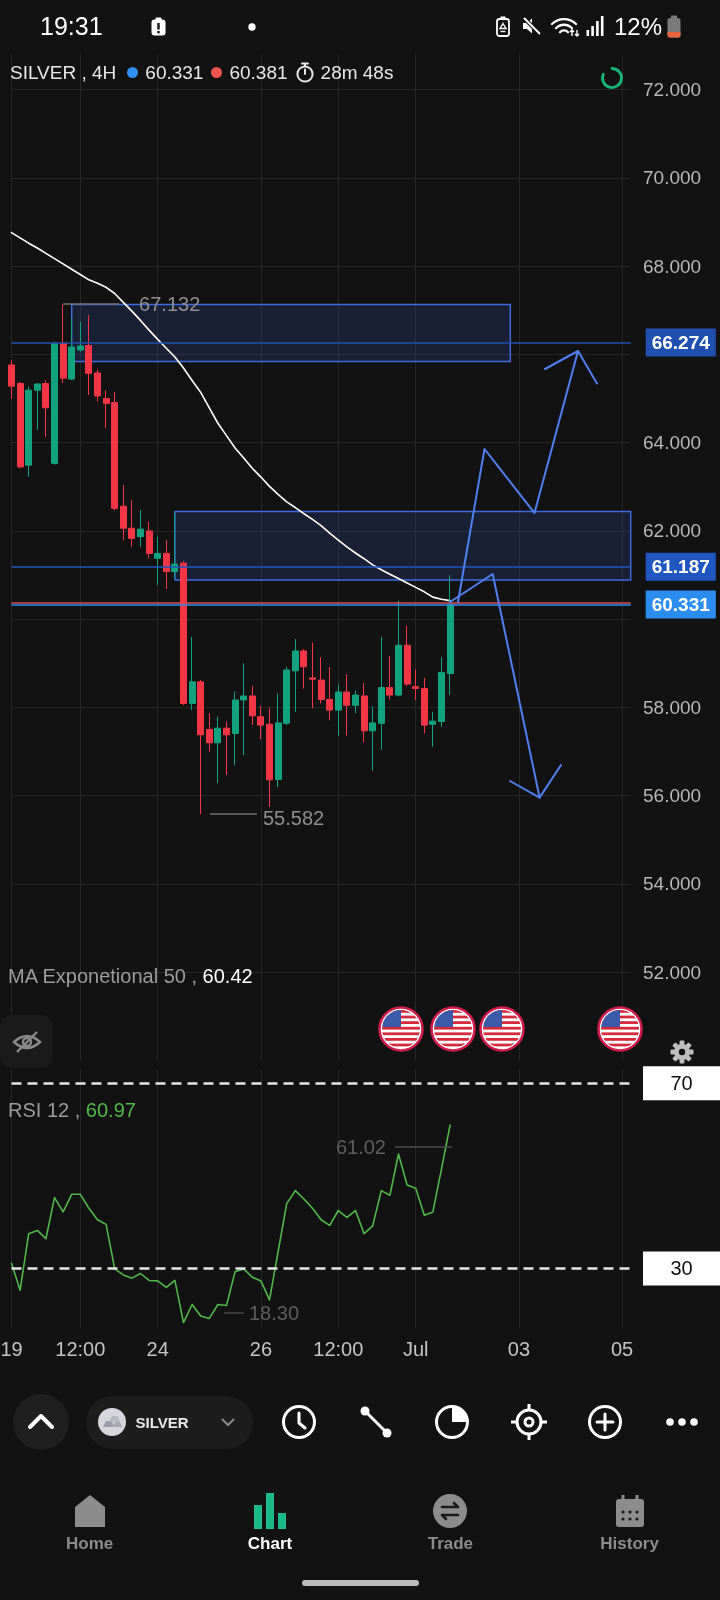 The height and width of the screenshot is (1600, 720). I want to click on y-tick-label: 30, so click(681, 1268).